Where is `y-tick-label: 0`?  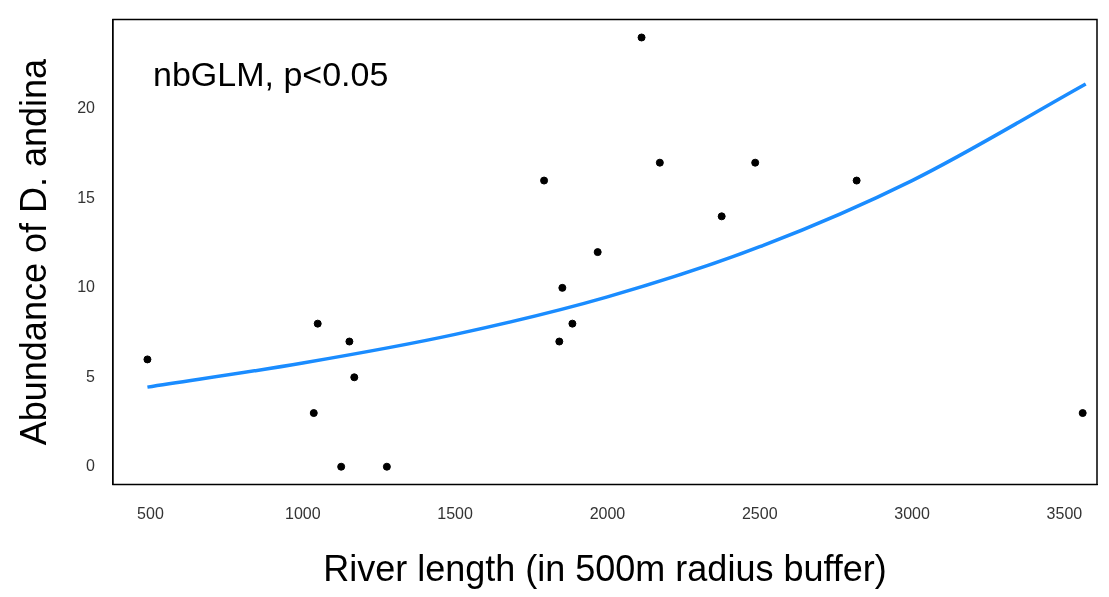 y-tick-label: 0 is located at coordinates (91, 466).